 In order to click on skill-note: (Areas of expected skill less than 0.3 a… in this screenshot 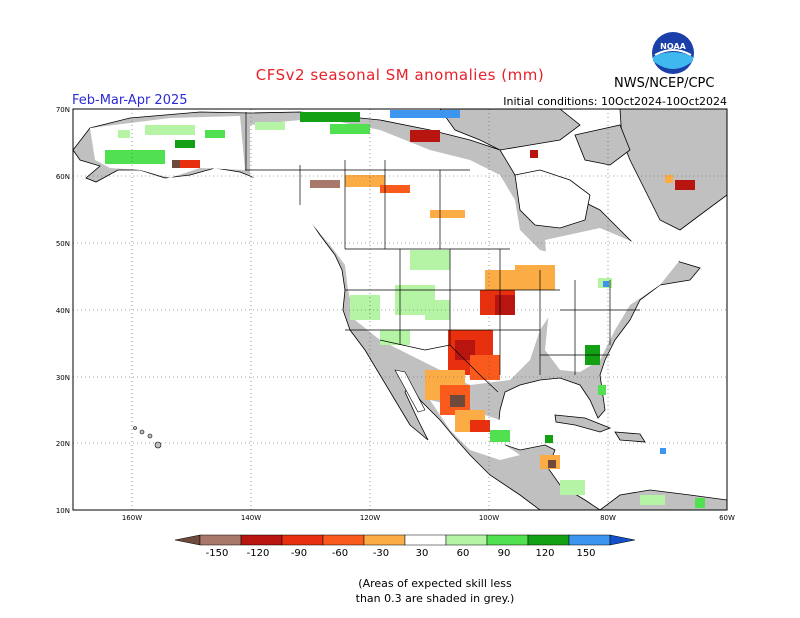, I will do `click(400, 591)`.